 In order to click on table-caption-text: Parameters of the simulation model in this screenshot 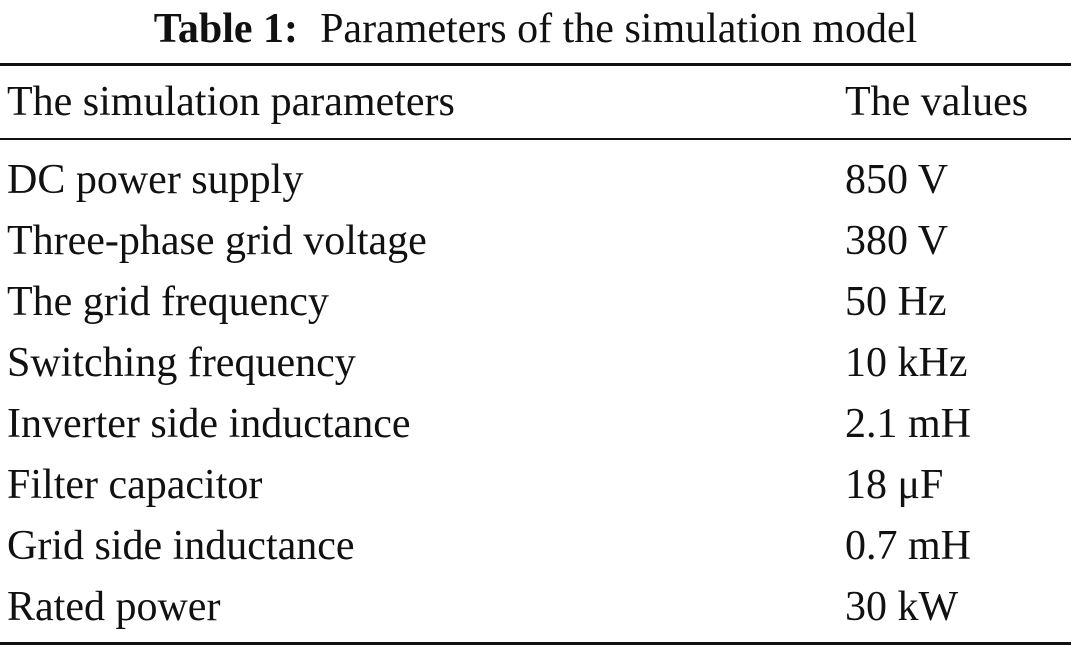, I will do `click(619, 29)`.